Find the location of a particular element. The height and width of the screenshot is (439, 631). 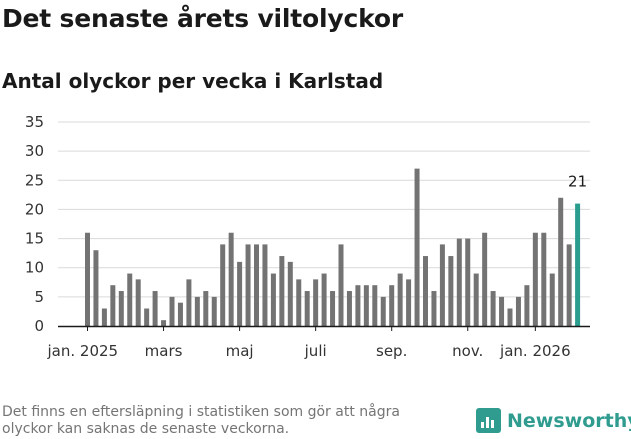

x-tick-label: jan. 2025 is located at coordinates (83, 351).